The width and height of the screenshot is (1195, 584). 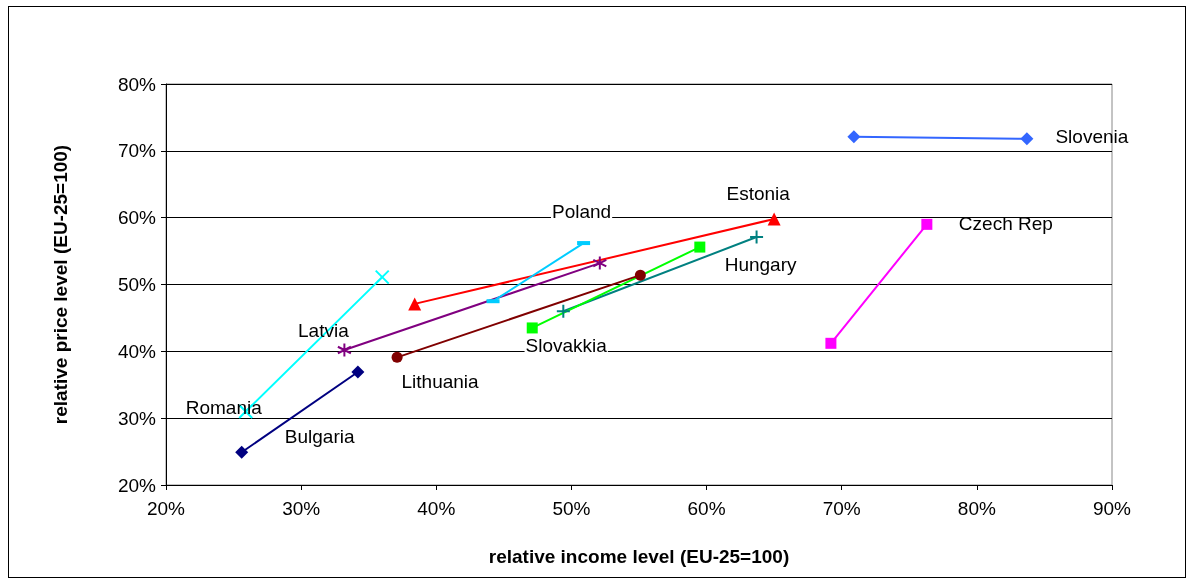 I want to click on y-tick-label: 20%, so click(x=137, y=485).